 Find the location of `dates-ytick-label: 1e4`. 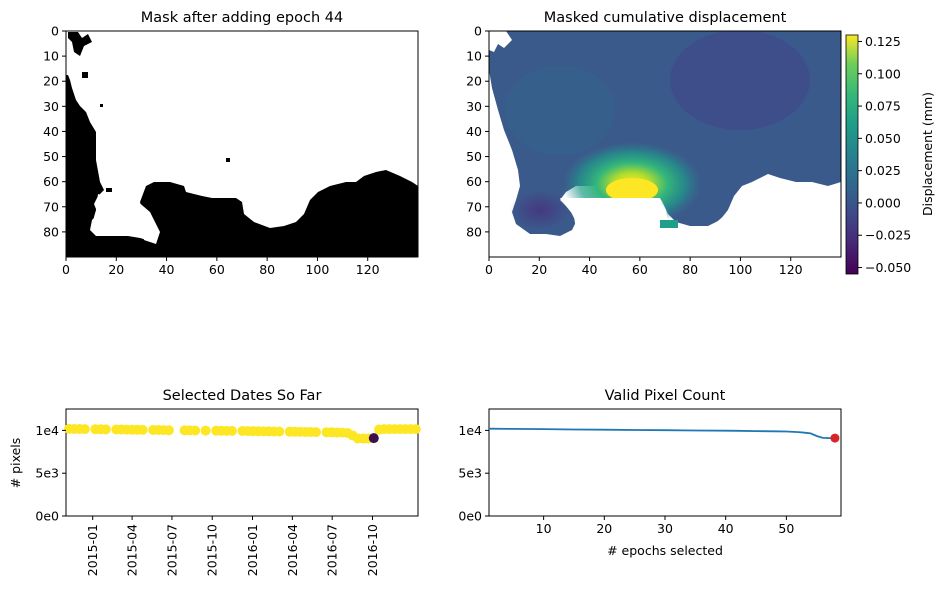

dates-ytick-label: 1e4 is located at coordinates (47, 430).